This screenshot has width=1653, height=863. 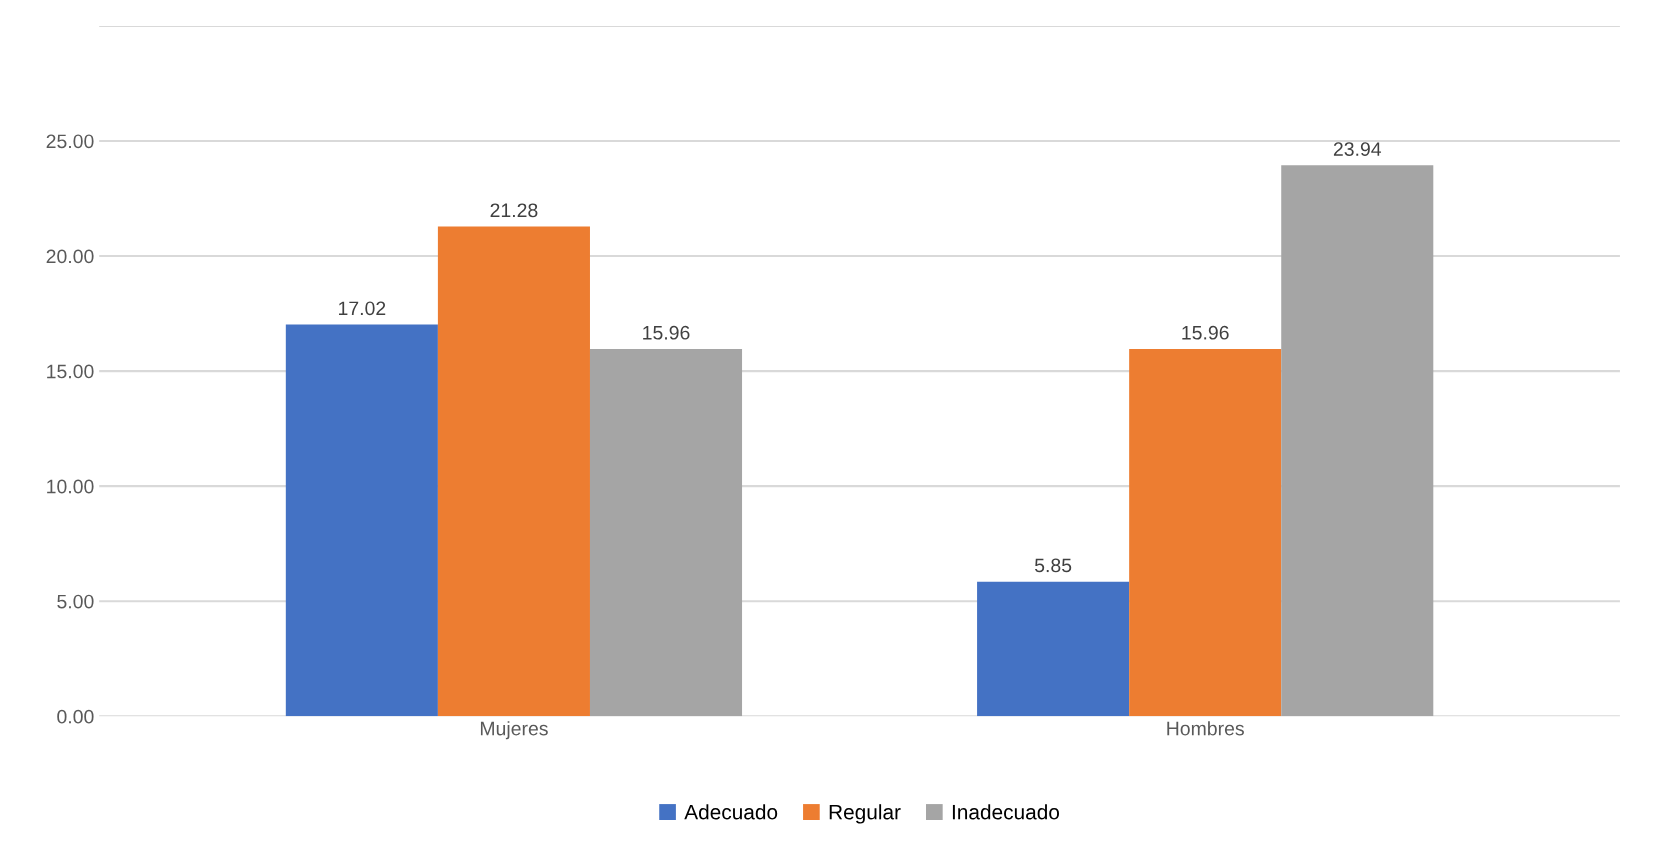 What do you see at coordinates (1205, 728) in the screenshot?
I see `x-tick-label: Hombres` at bounding box center [1205, 728].